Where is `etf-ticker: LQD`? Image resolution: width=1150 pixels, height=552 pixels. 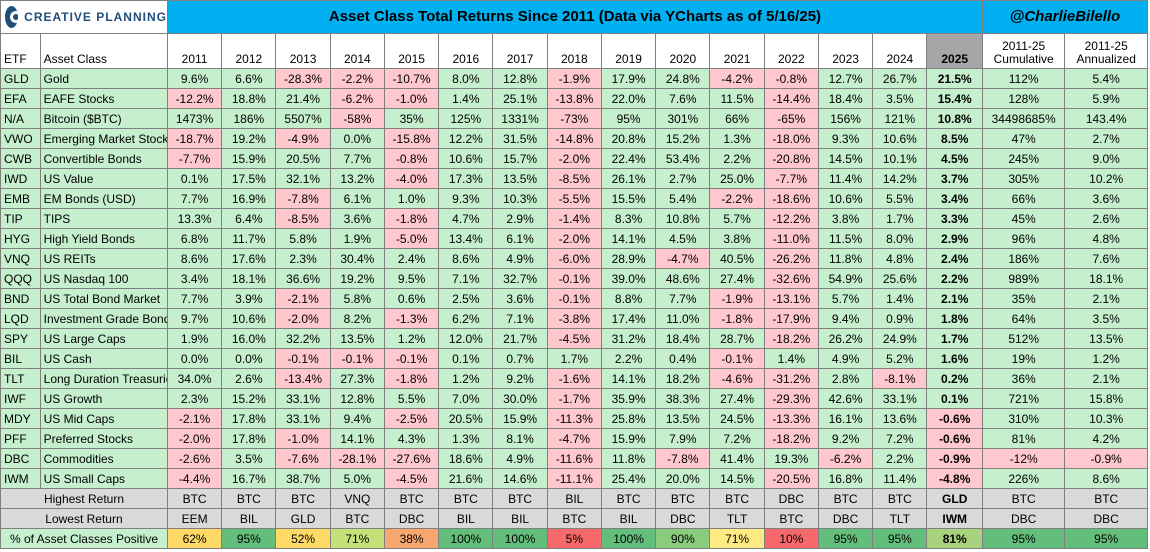 etf-ticker: LQD is located at coordinates (20, 318).